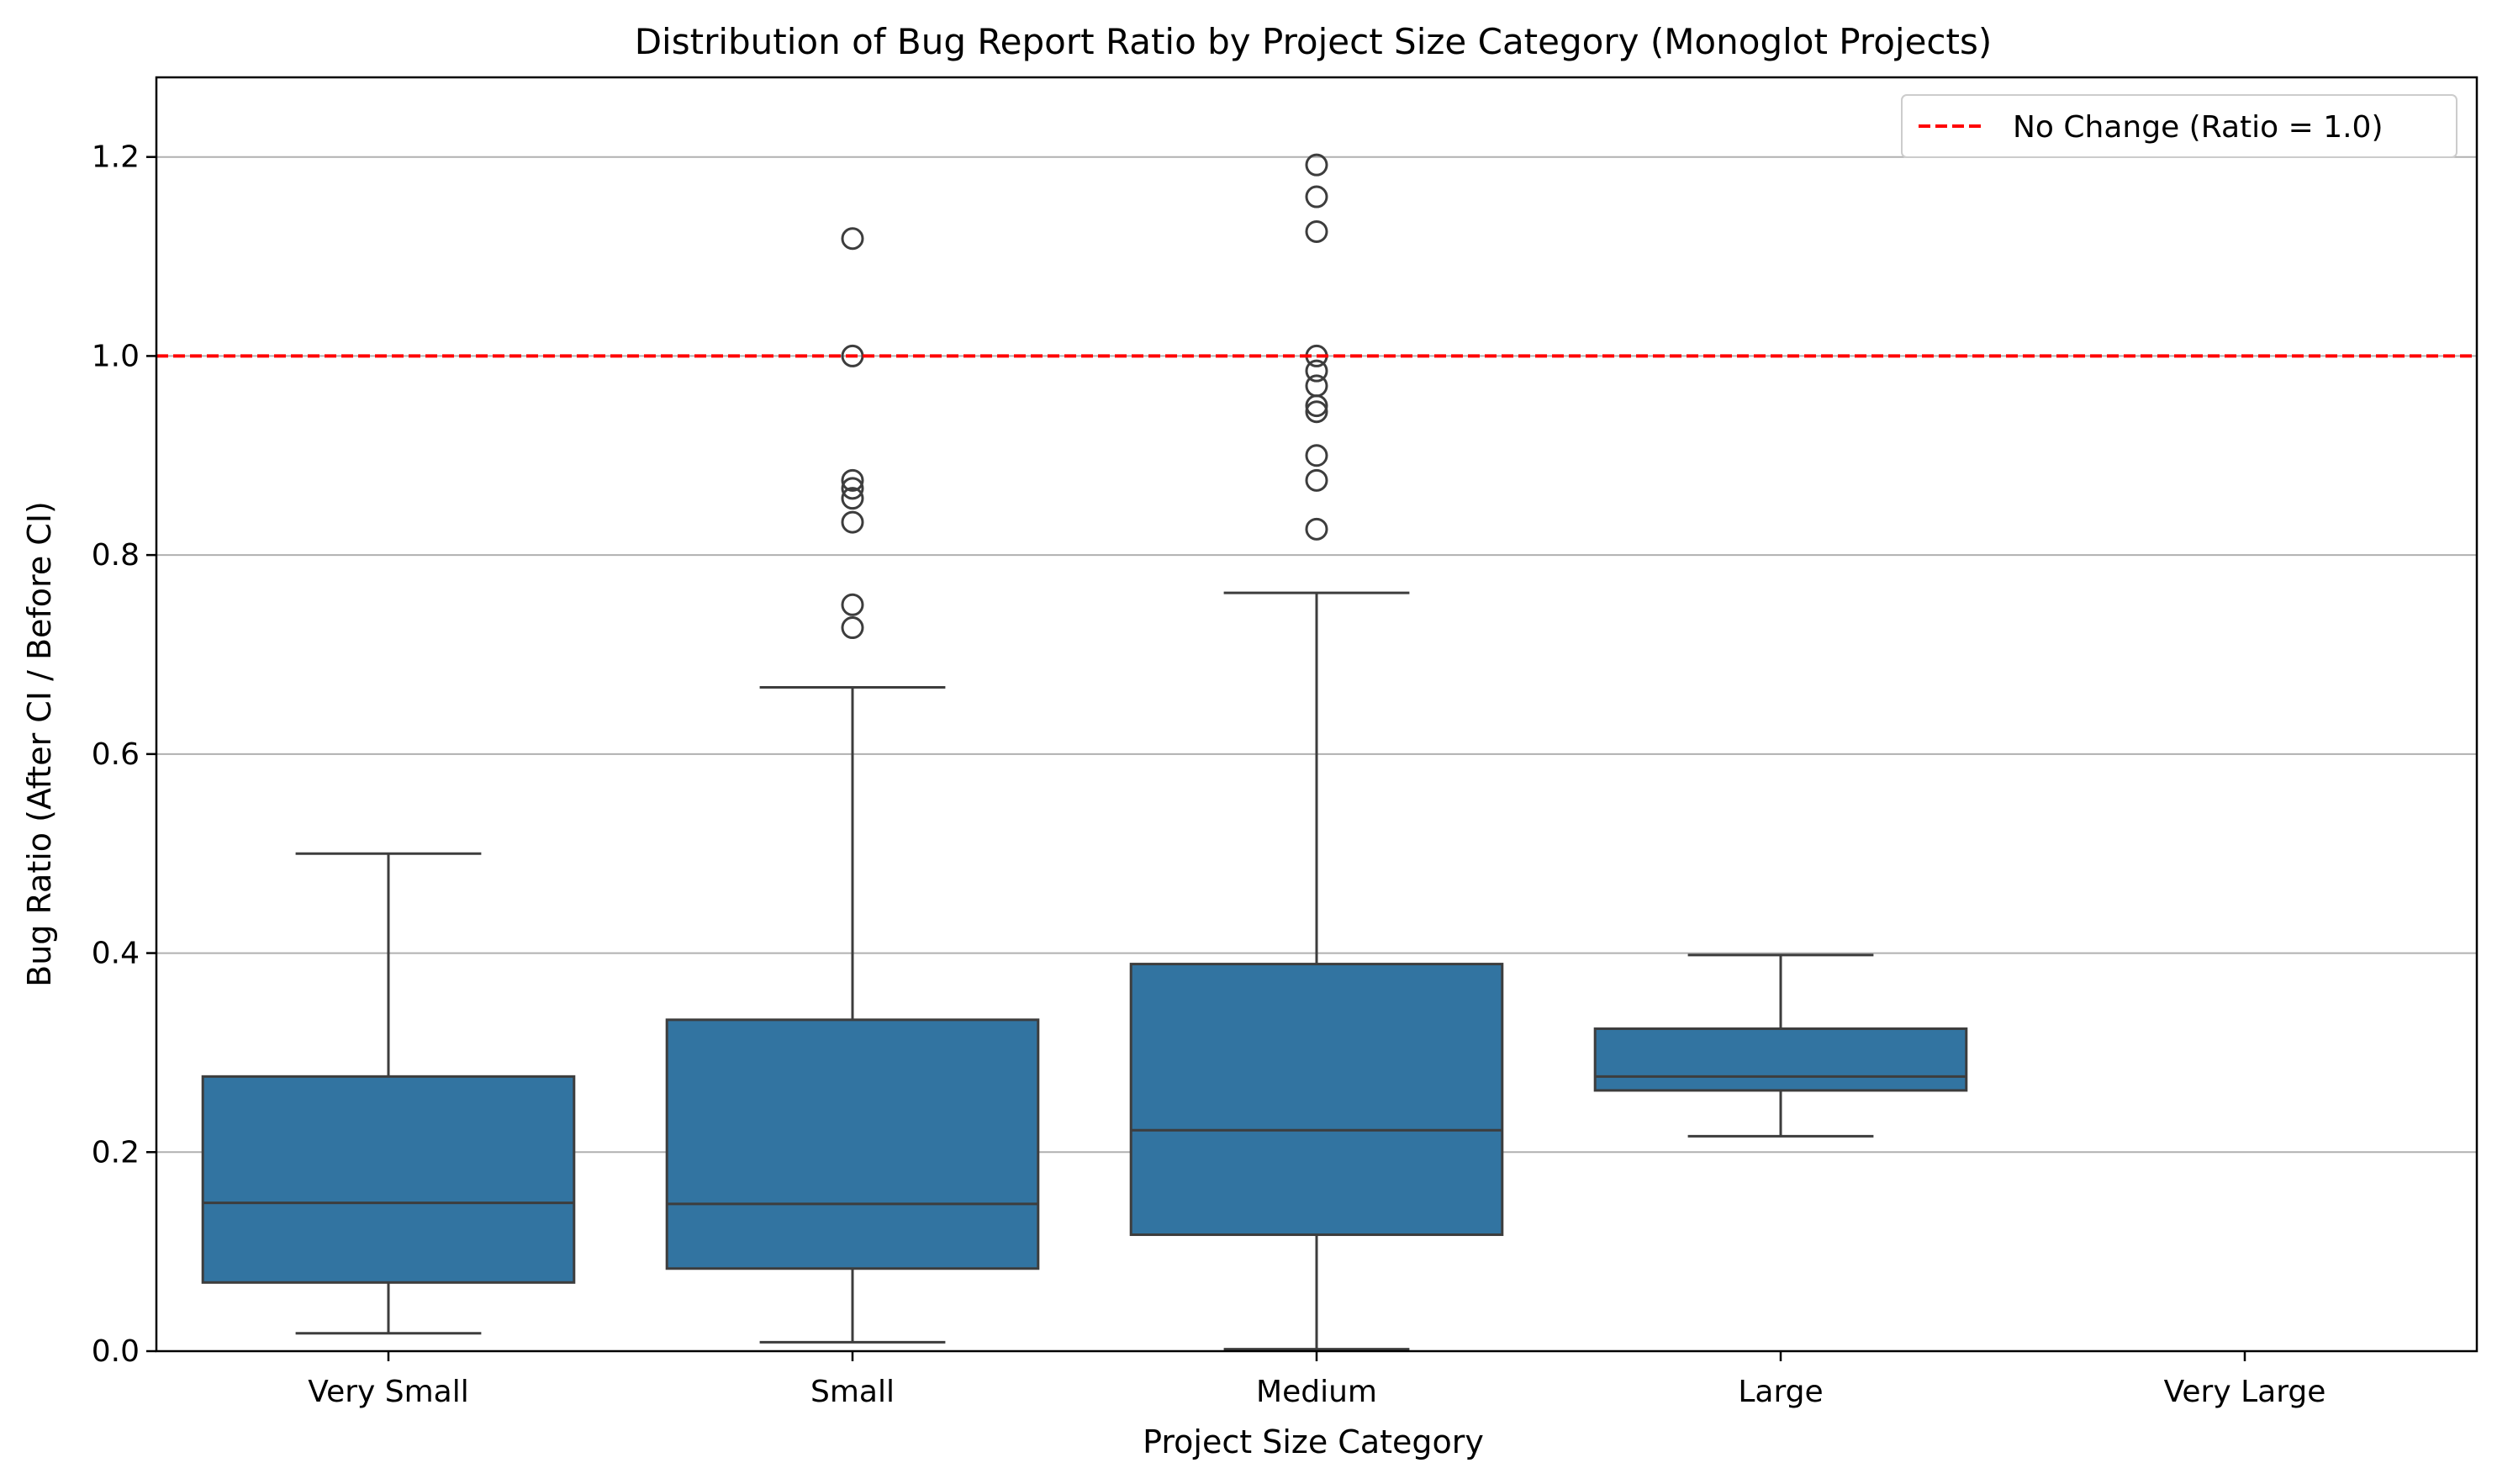 The width and height of the screenshot is (2497, 1484). Describe the element at coordinates (1313, 1441) in the screenshot. I see `x-axis-label: Project Size Category` at that location.